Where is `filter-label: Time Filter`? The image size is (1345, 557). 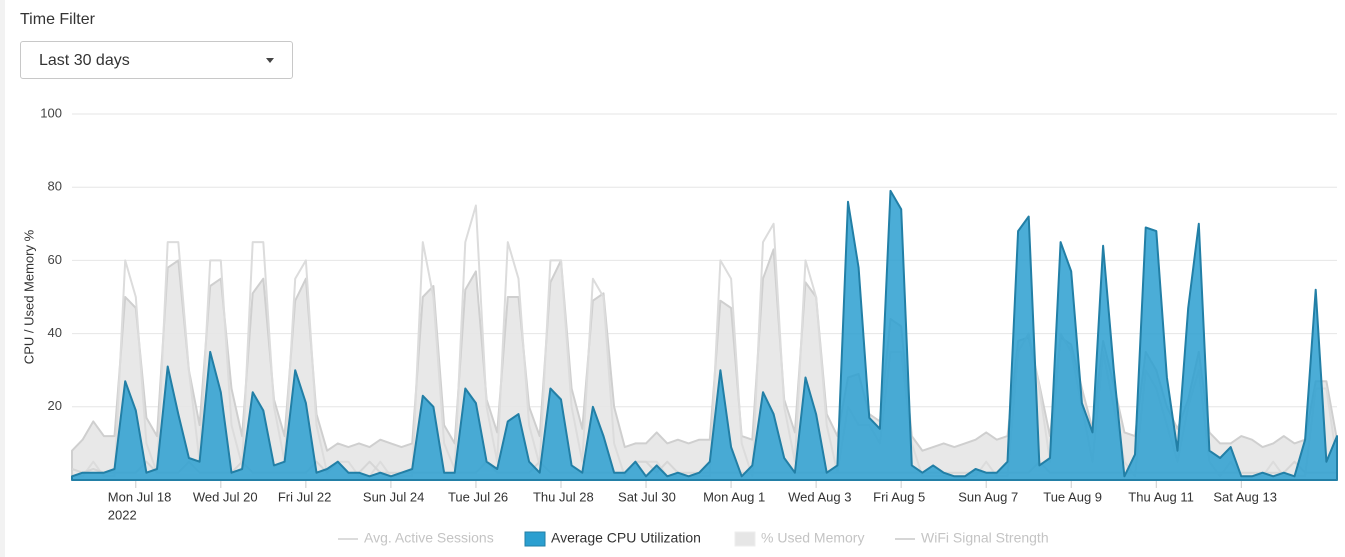
filter-label: Time Filter is located at coordinates (57, 19).